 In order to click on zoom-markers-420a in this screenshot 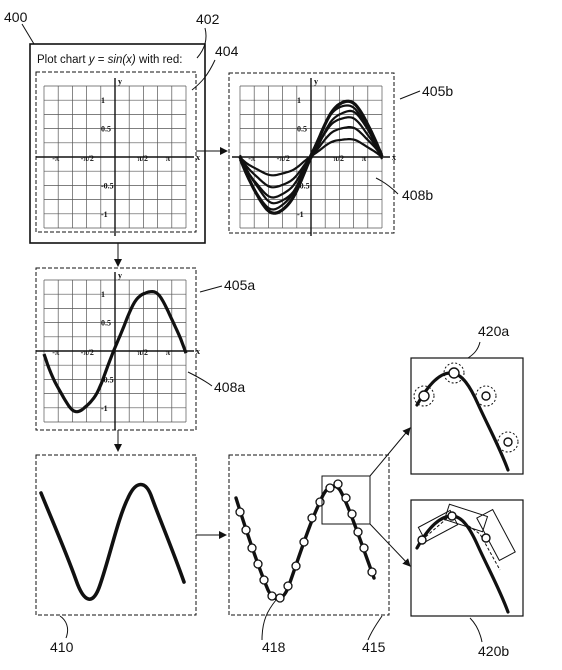, I will do `click(466, 407)`.